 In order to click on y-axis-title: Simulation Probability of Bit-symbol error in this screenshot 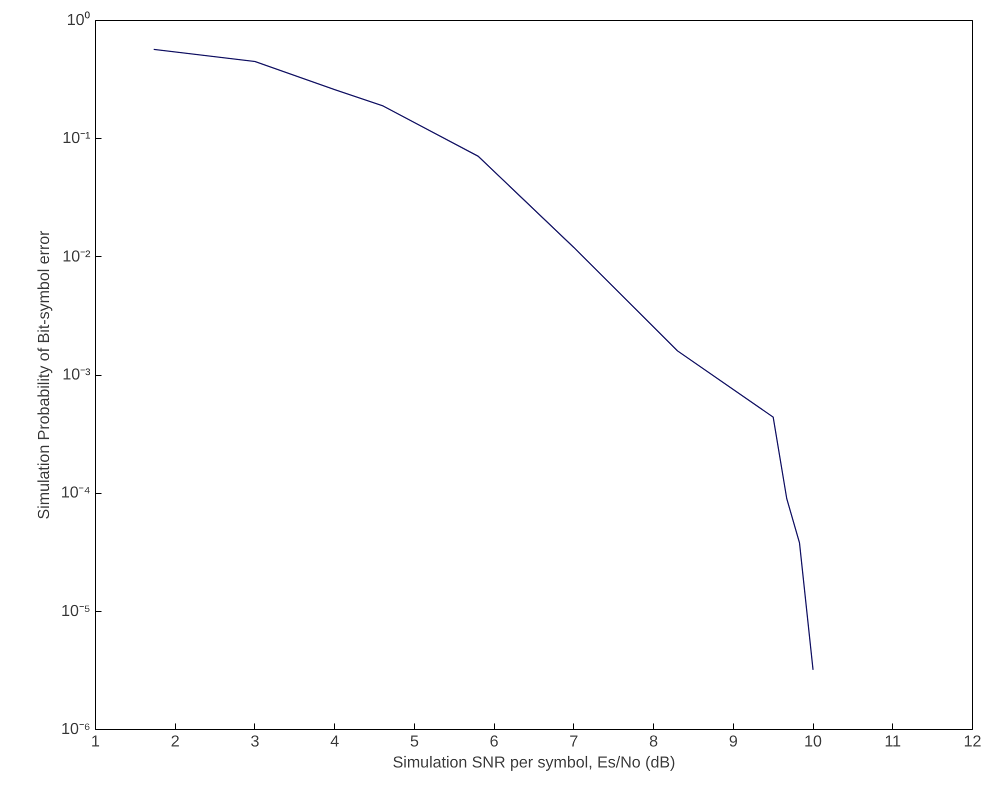, I will do `click(44, 375)`.